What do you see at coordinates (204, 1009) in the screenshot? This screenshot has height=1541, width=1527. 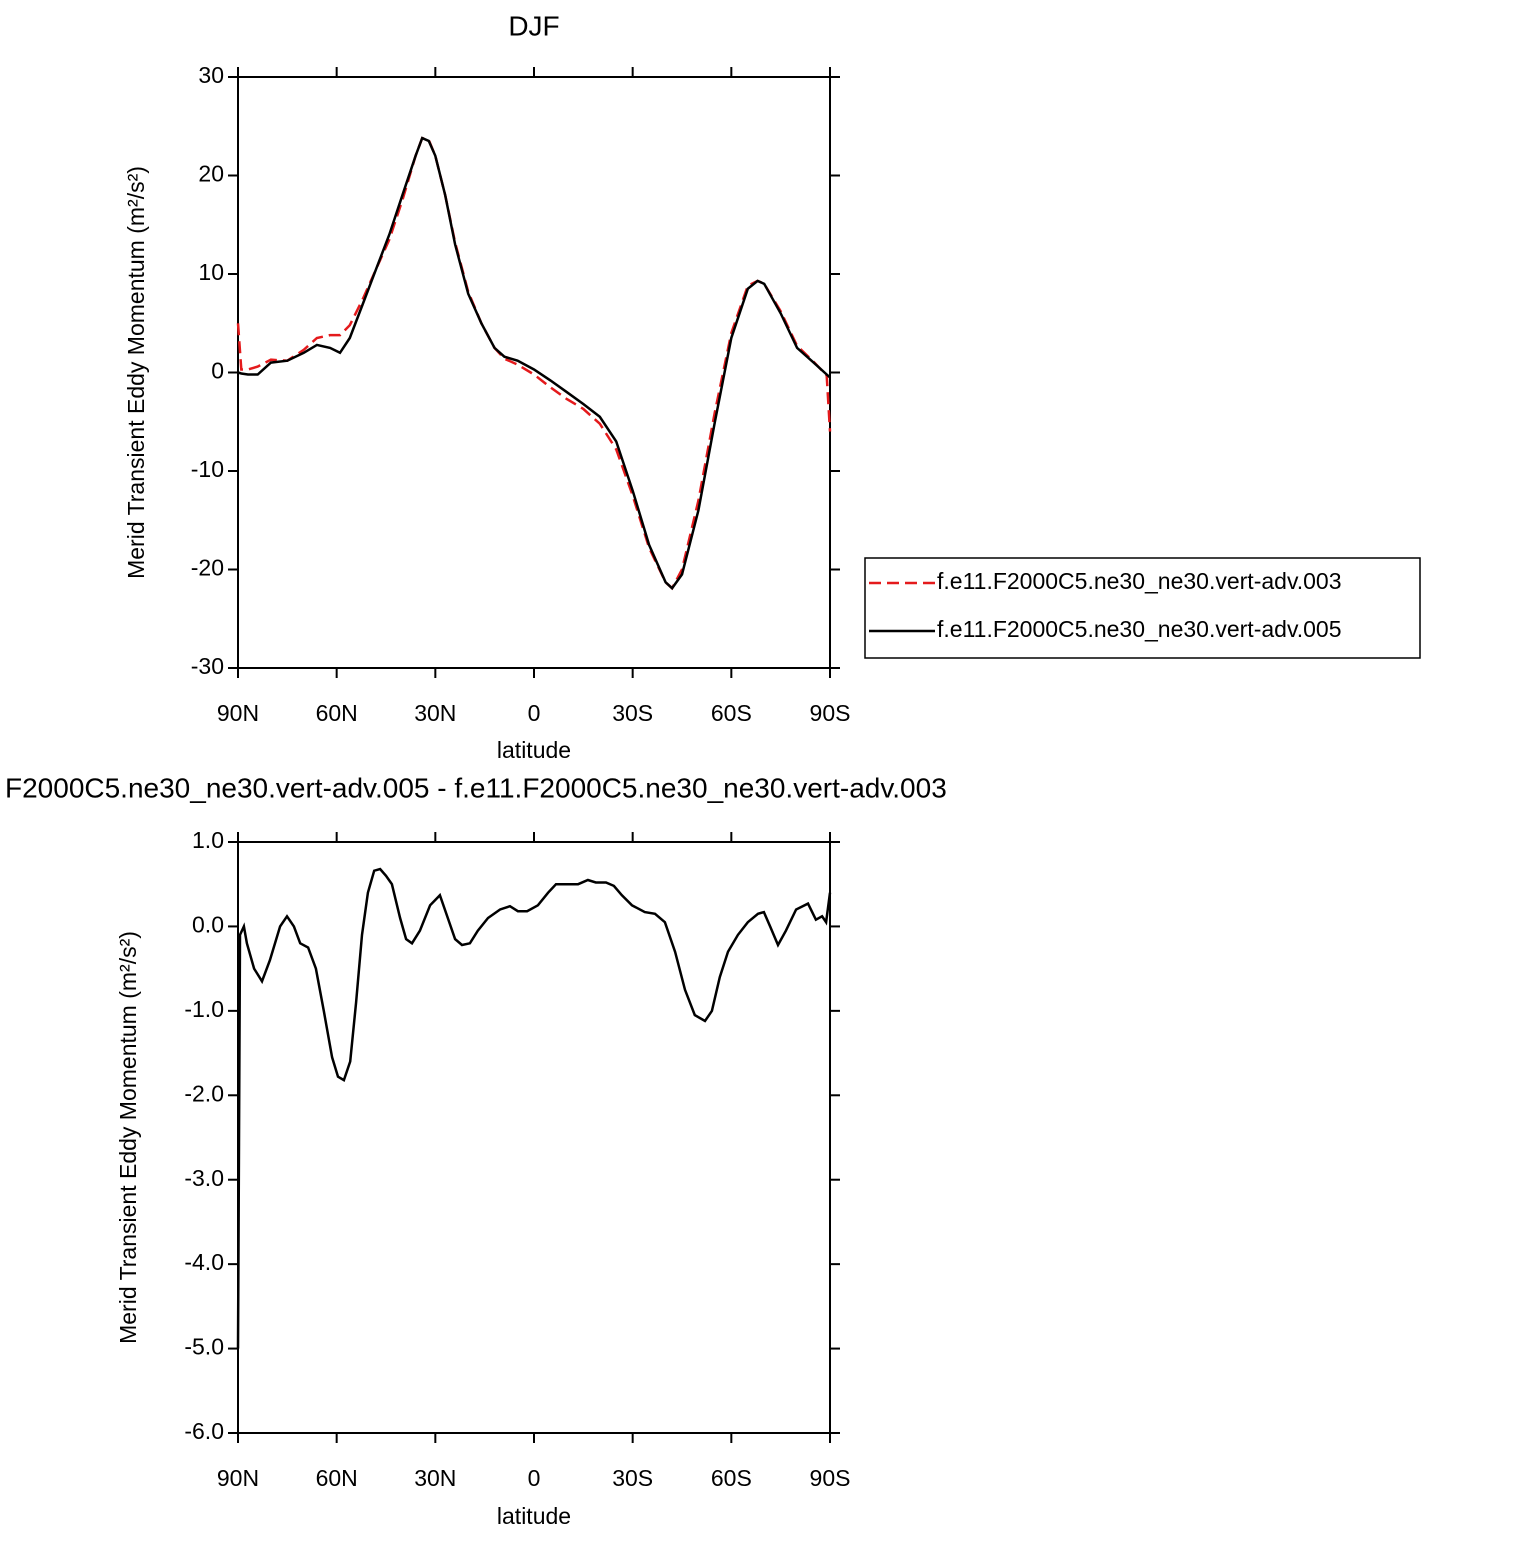 I see `y-tick-label: -1.0` at bounding box center [204, 1009].